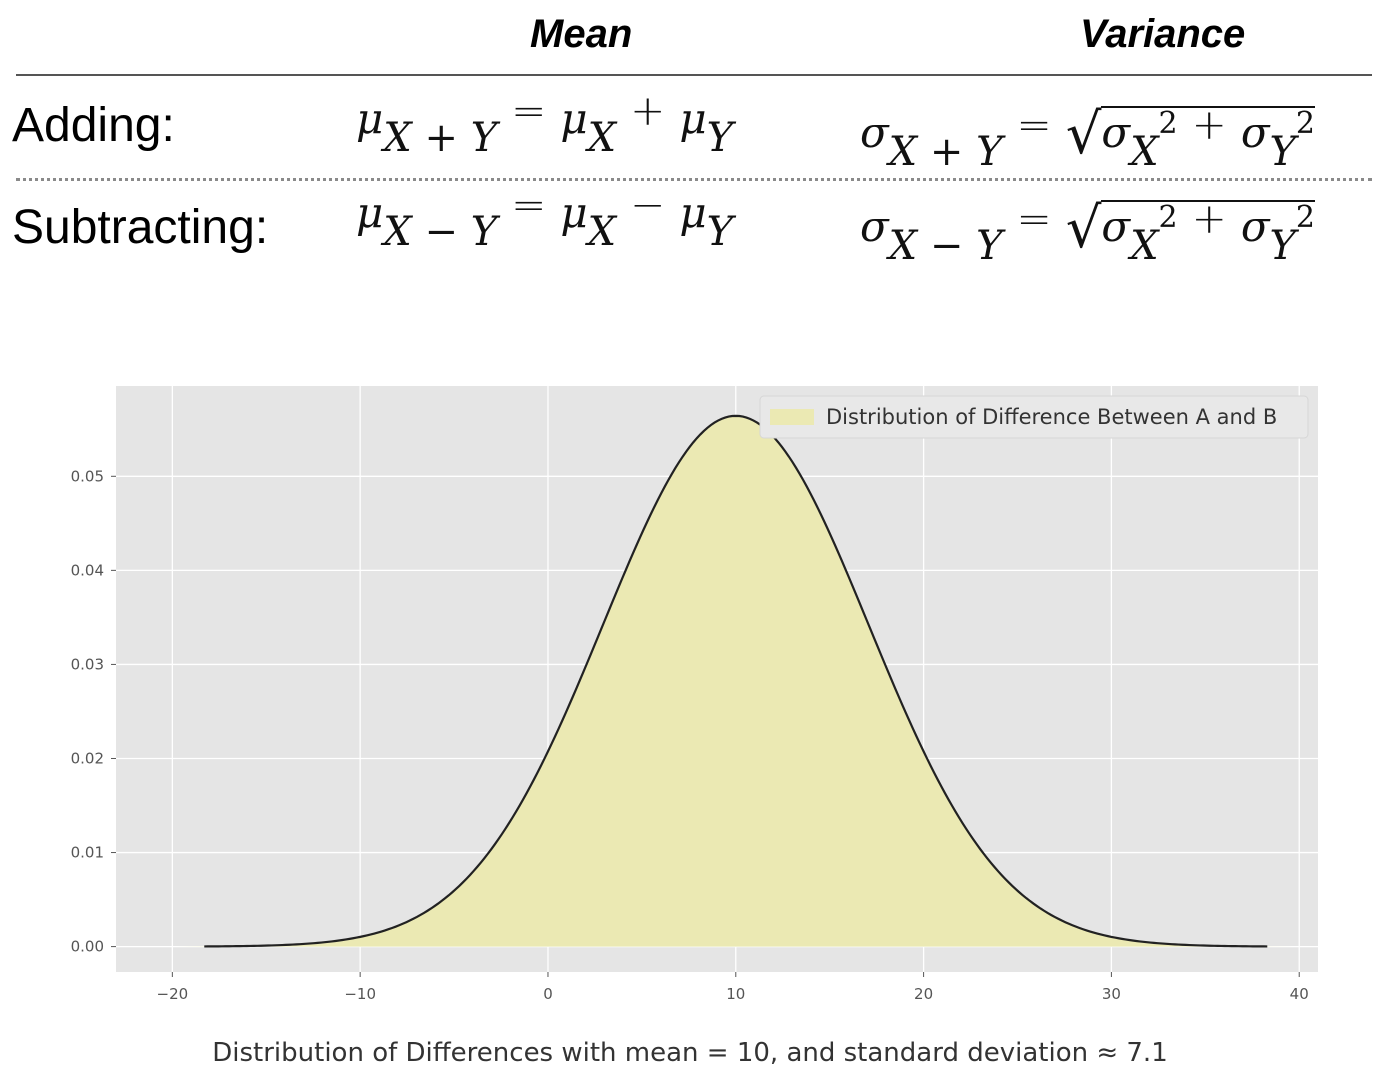  I want to click on subtracting-mean-formula: μX − Y= μX− μY, so click(544, 217).